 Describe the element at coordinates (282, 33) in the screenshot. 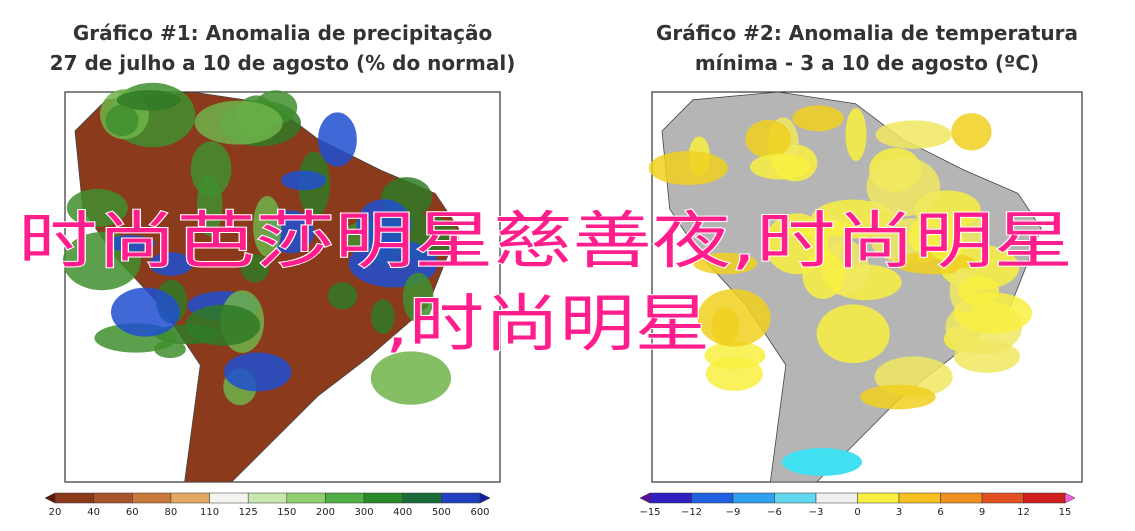

I see `panel-title: Gráfico #1: Anomalia de precipitação` at that location.